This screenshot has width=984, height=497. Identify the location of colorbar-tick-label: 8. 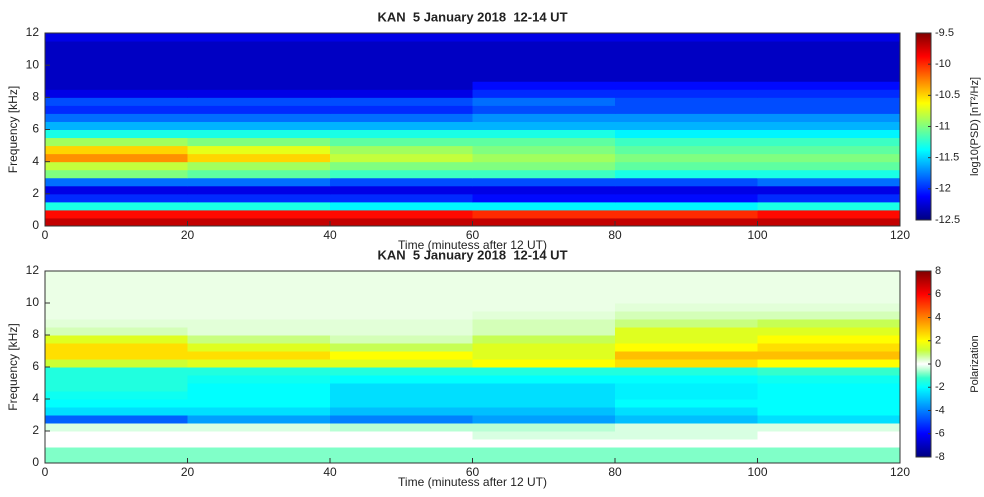
(938, 271).